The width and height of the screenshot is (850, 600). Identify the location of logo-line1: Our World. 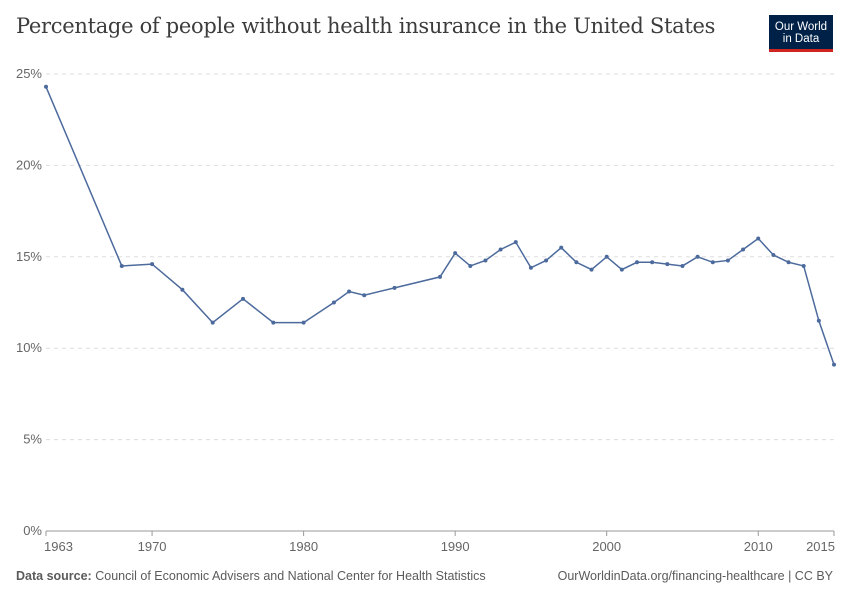
(801, 27).